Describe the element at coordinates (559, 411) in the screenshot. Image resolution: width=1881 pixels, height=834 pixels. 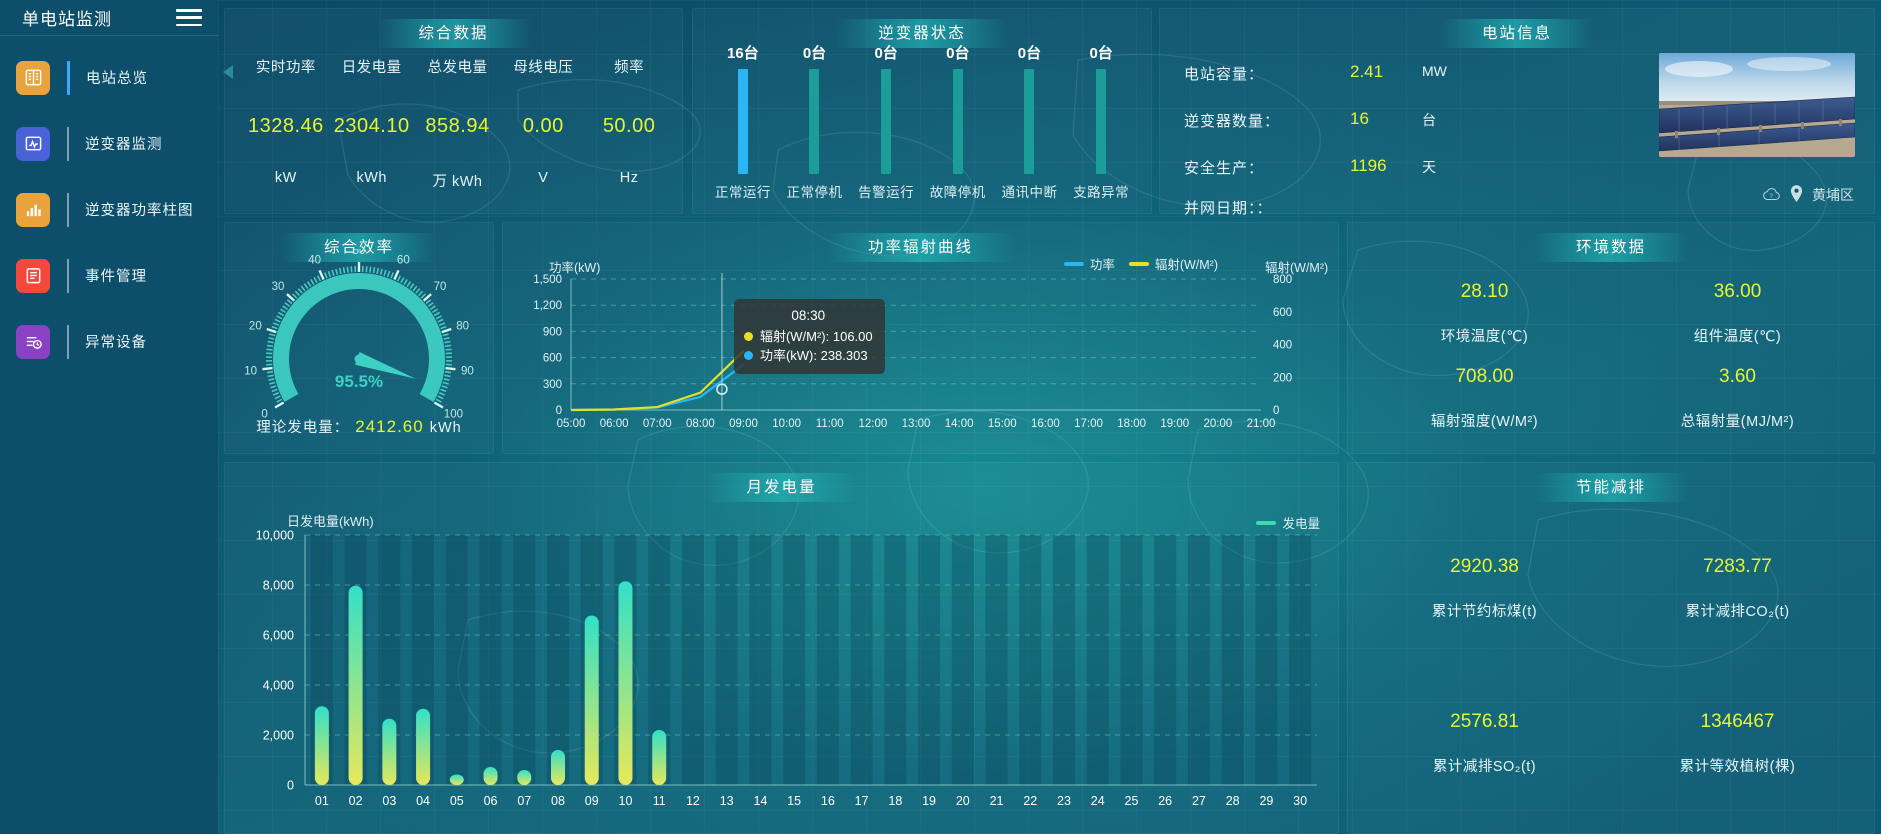
I see `y-axis-tick: 0` at that location.